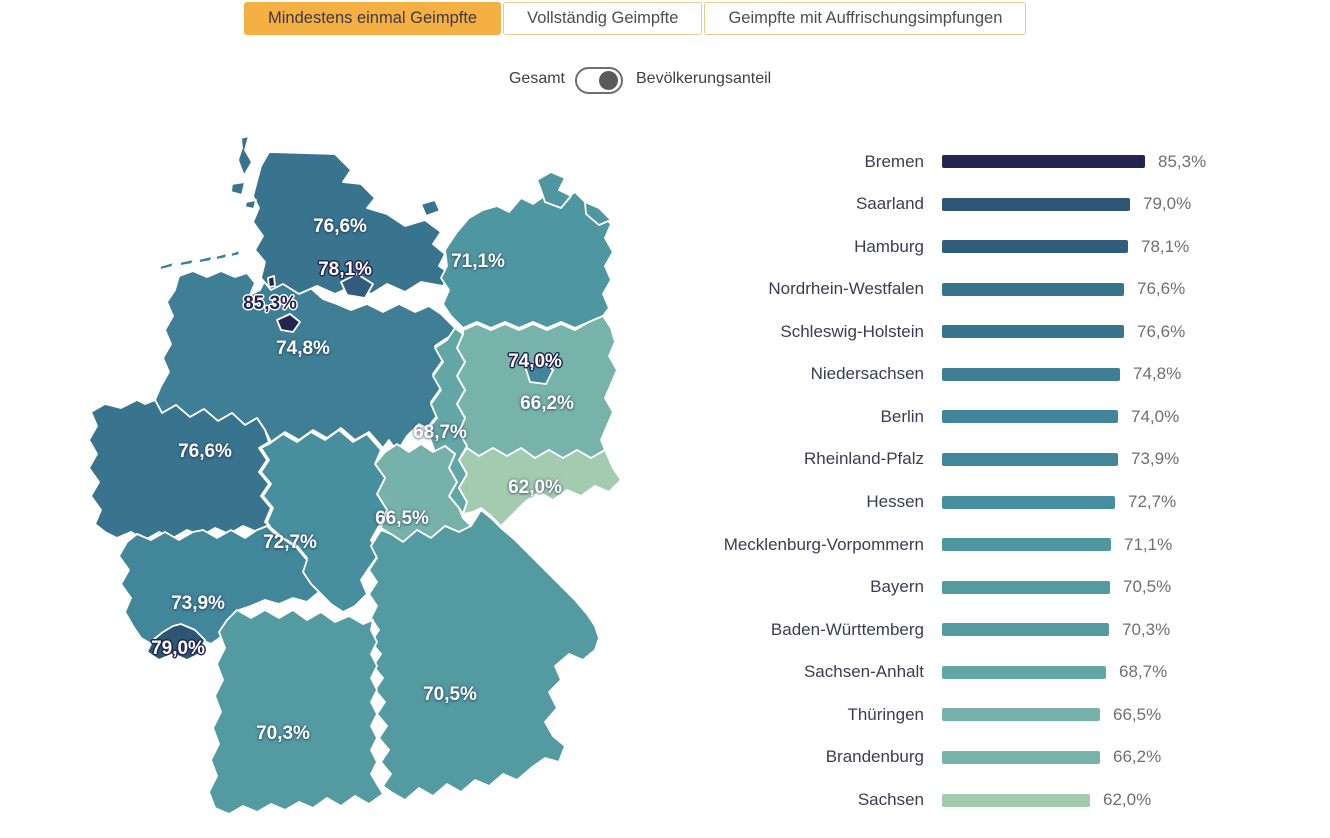 This screenshot has height=838, width=1330. I want to click on bar-value-bremen: 85,3%, so click(1182, 161).